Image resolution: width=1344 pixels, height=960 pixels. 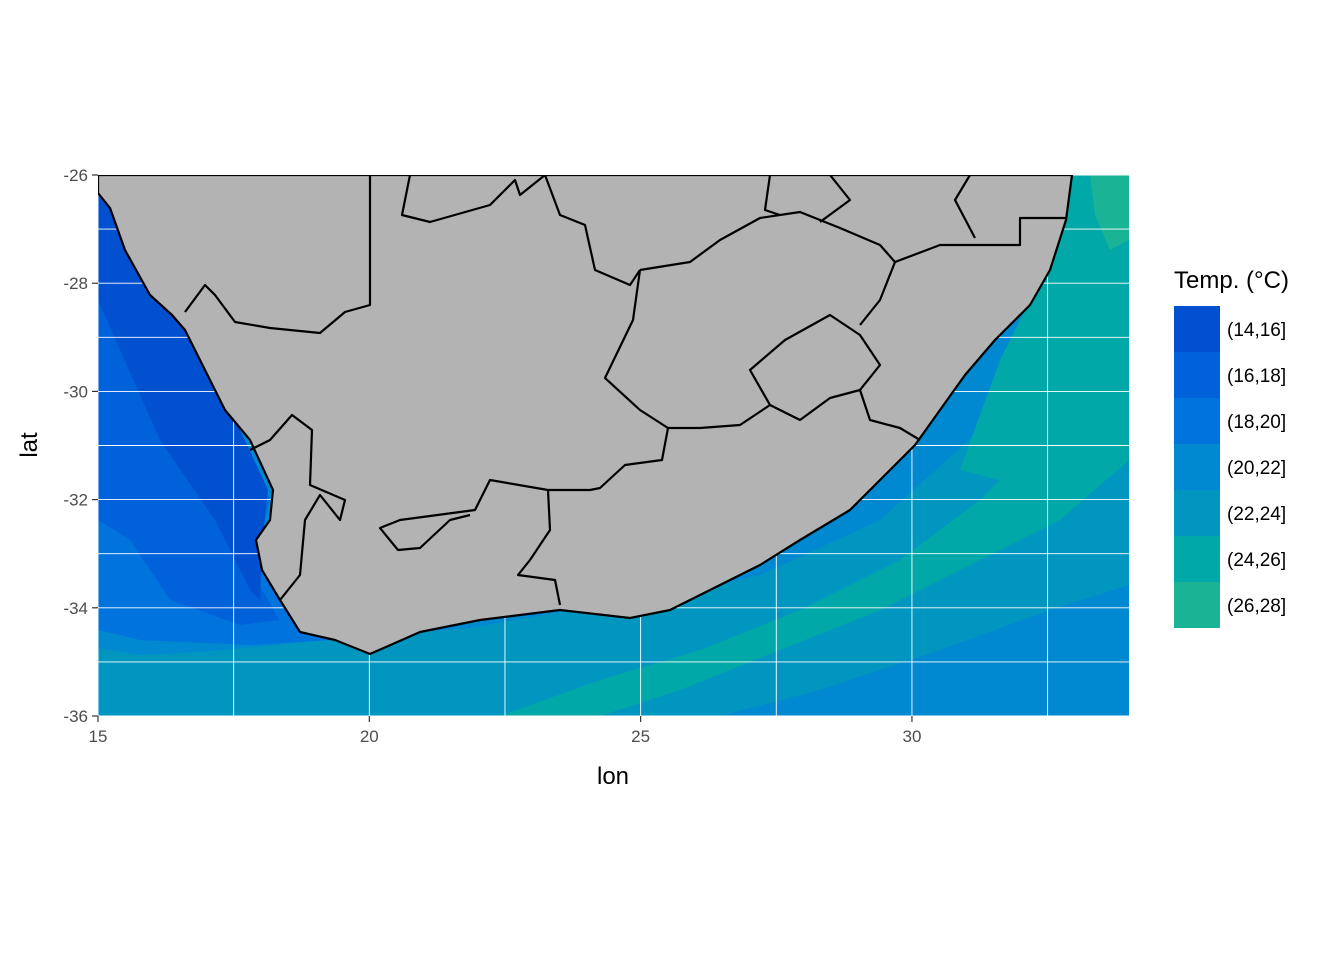 What do you see at coordinates (75, 391) in the screenshot?
I see `y-tick-label: -30` at bounding box center [75, 391].